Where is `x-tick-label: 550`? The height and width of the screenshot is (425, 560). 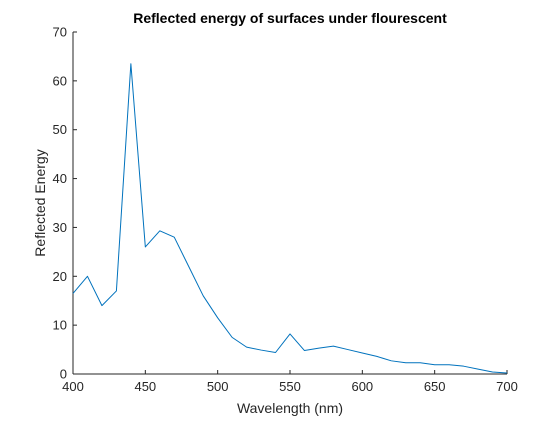 x-tick-label: 550 is located at coordinates (290, 386).